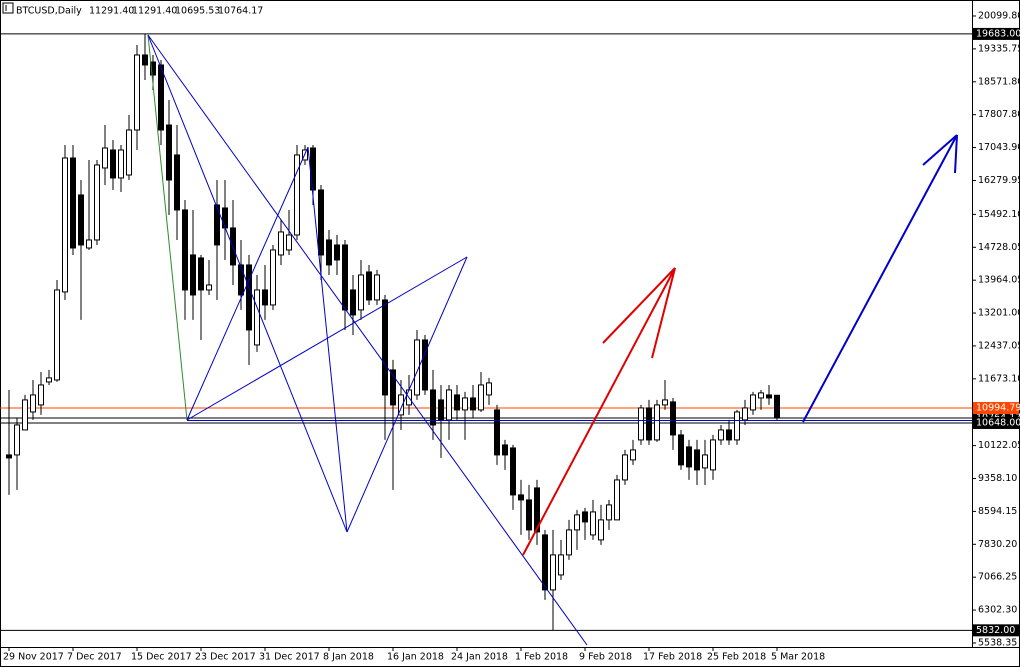  I want to click on y-tick-label: 13201.00, so click(999, 313).